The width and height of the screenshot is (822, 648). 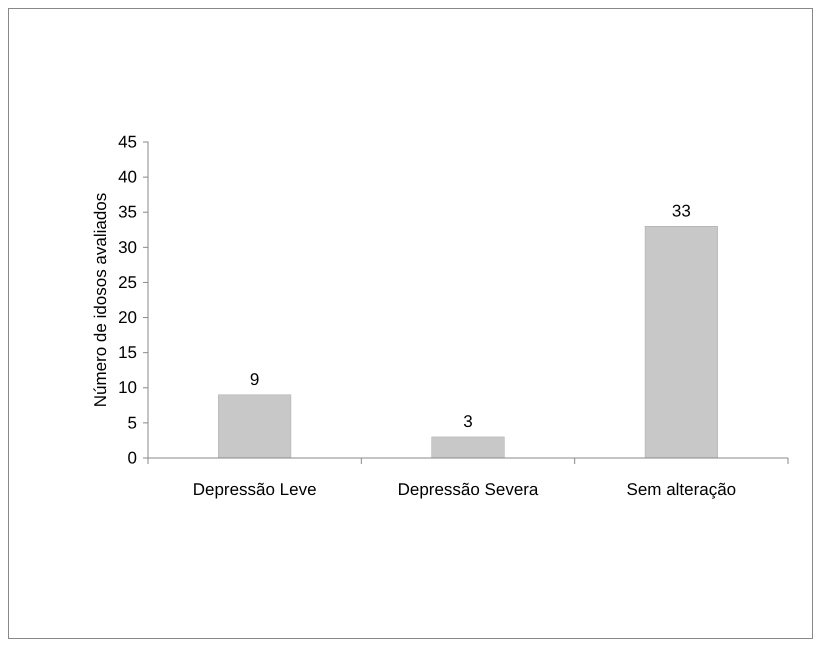 What do you see at coordinates (132, 422) in the screenshot?
I see `y-tick-label: 5` at bounding box center [132, 422].